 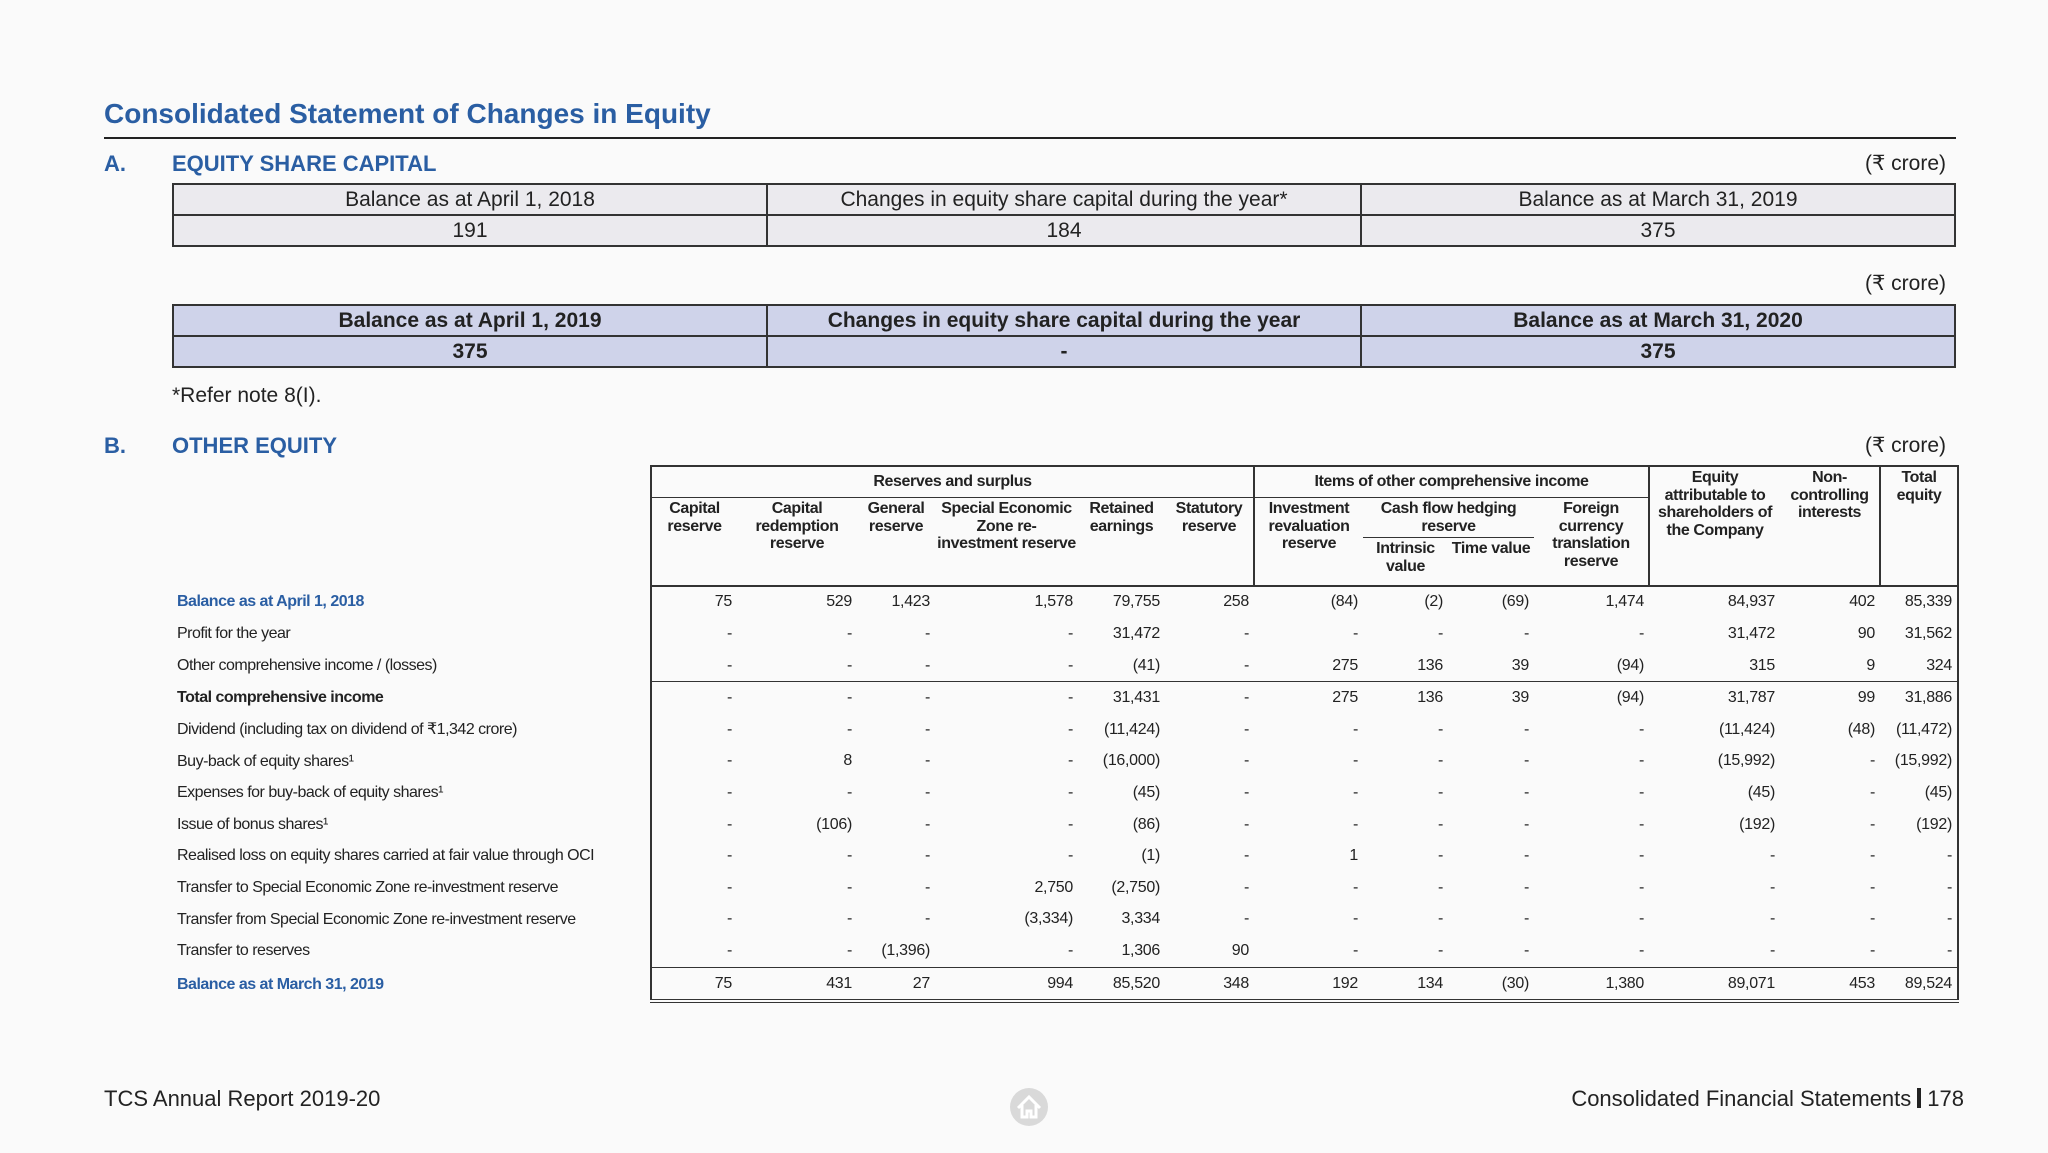 I want to click on column-header: Cash flow hedging reserve, so click(x=1448, y=518).